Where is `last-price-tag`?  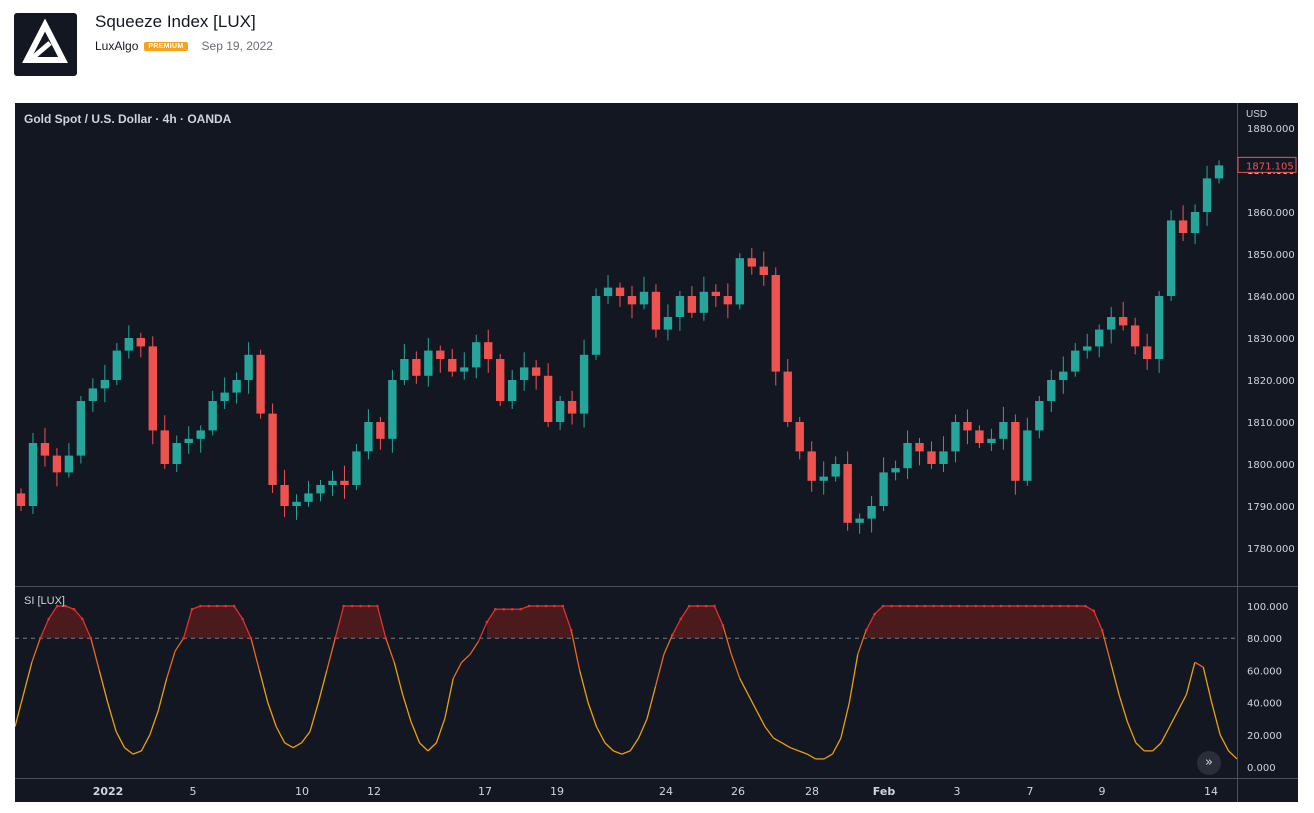
last-price-tag is located at coordinates (1267, 164).